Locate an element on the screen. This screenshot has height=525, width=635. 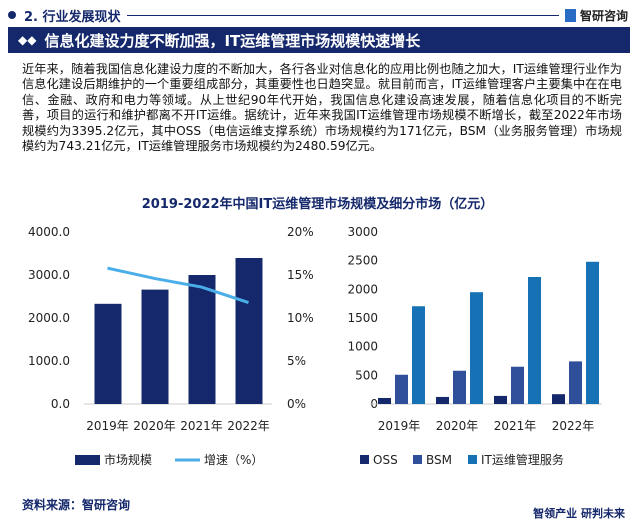
legend-label: IT运维管理服务 is located at coordinates (522, 459).